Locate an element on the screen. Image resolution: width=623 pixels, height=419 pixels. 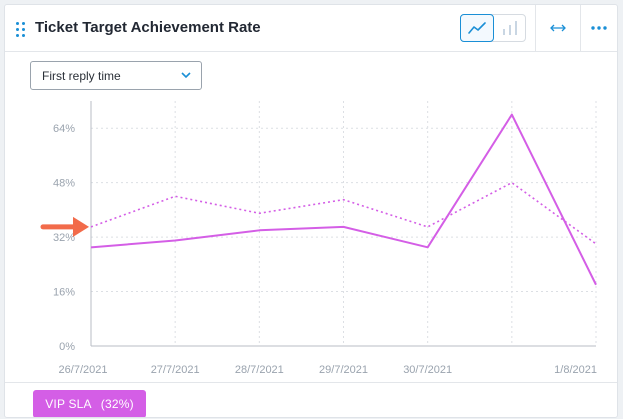
expand-horizontal-icon is located at coordinates (558, 28).